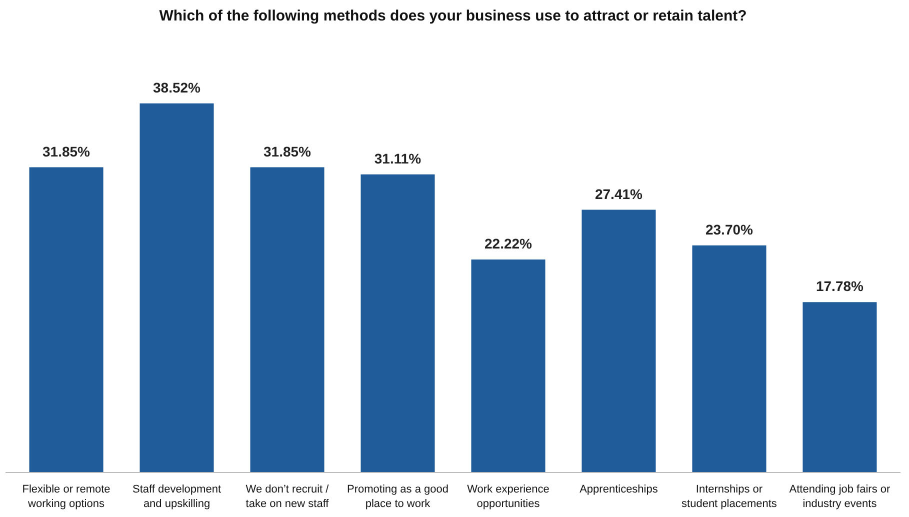 The height and width of the screenshot is (517, 909). Describe the element at coordinates (730, 497) in the screenshot. I see `x-tick-label: Internships or student placements` at that location.